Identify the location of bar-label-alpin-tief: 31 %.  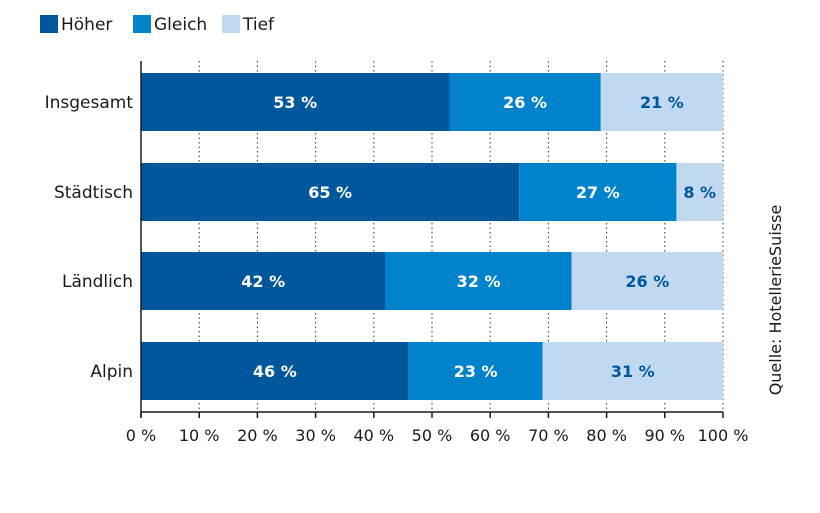
(633, 371).